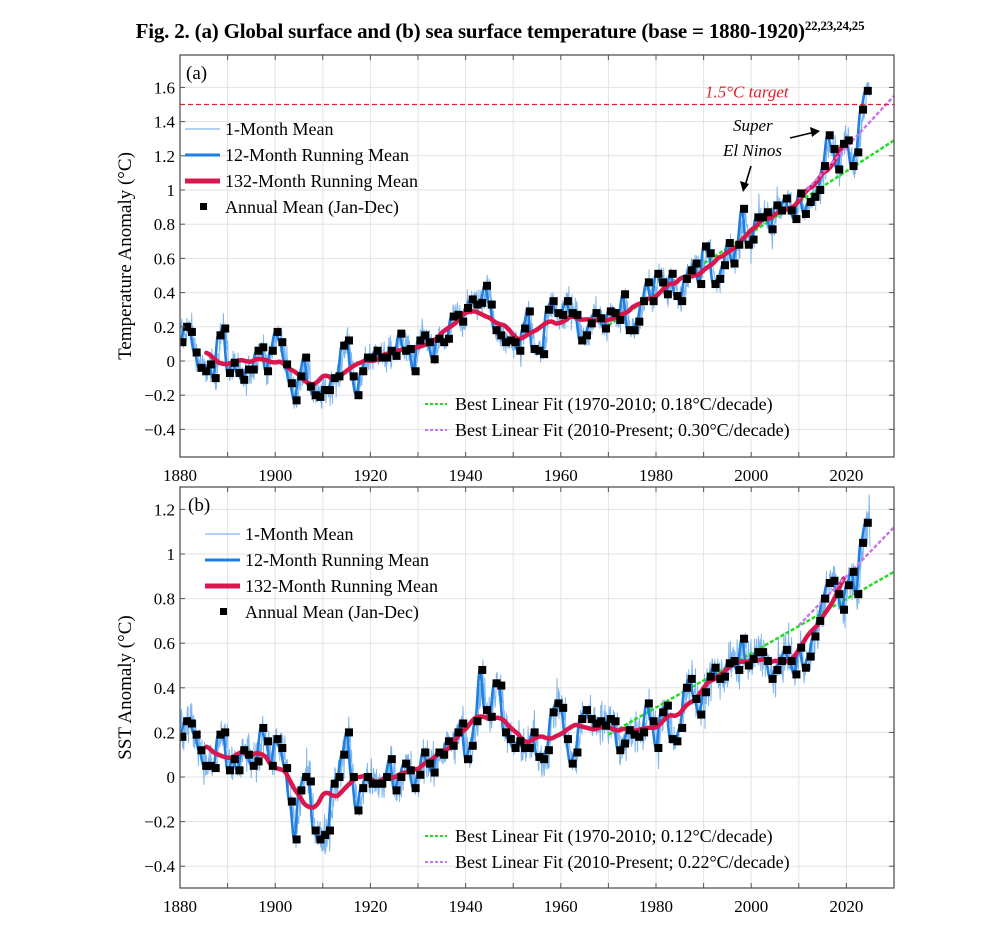  I want to click on y-tick-label: 1, so click(171, 190).